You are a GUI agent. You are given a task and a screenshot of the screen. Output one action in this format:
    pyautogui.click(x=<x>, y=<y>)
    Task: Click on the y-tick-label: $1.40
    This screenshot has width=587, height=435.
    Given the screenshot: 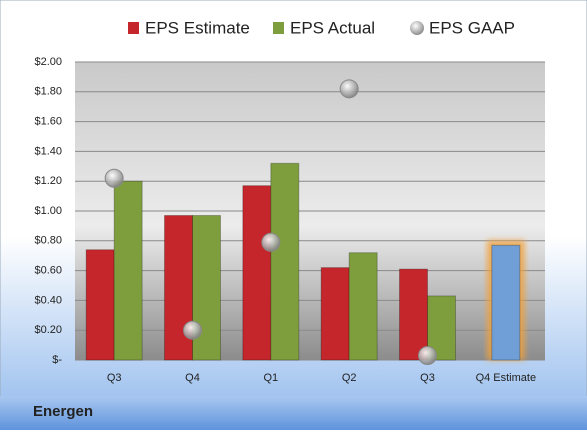 What is the action you would take?
    pyautogui.click(x=48, y=151)
    